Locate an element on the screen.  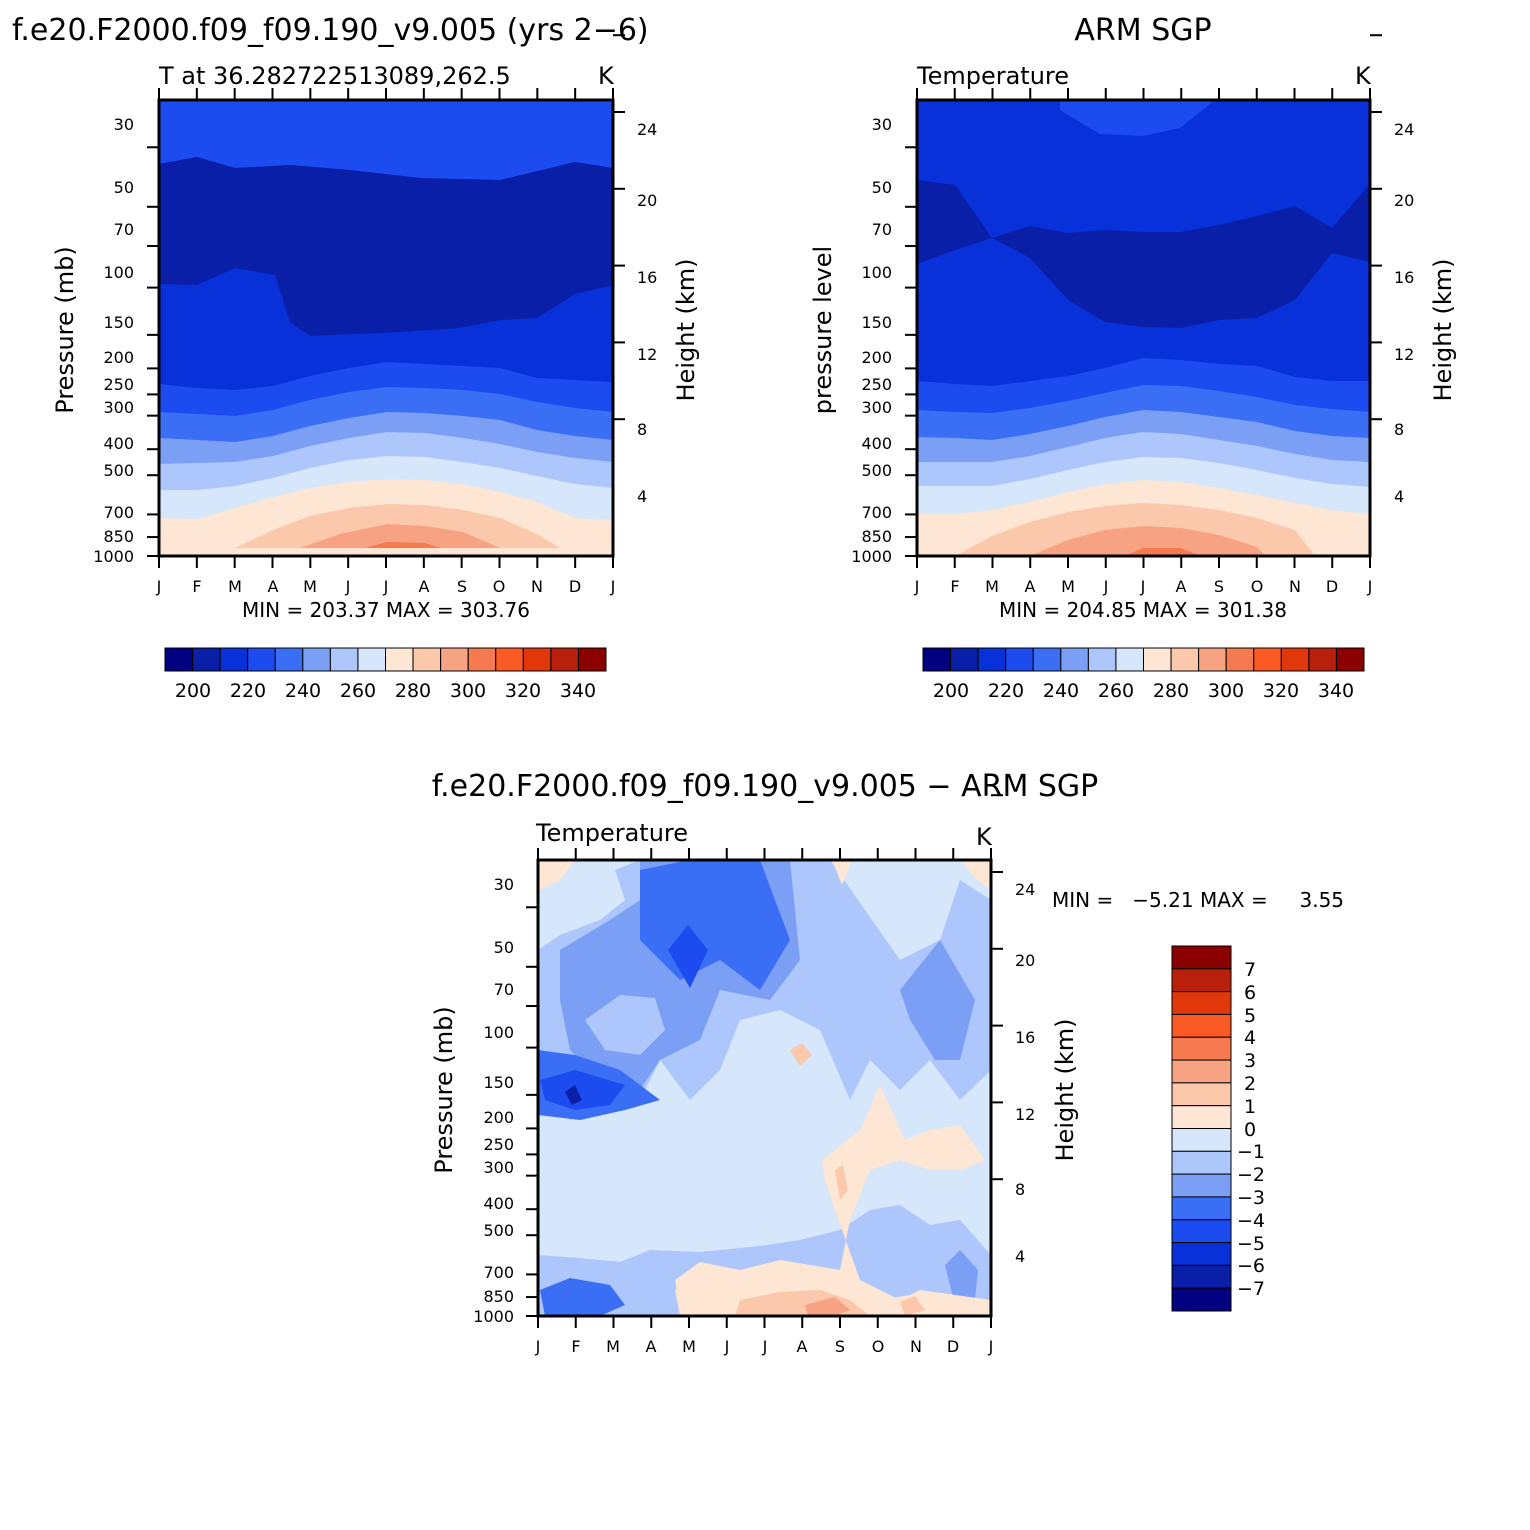
units-diff: K is located at coordinates (984, 837).